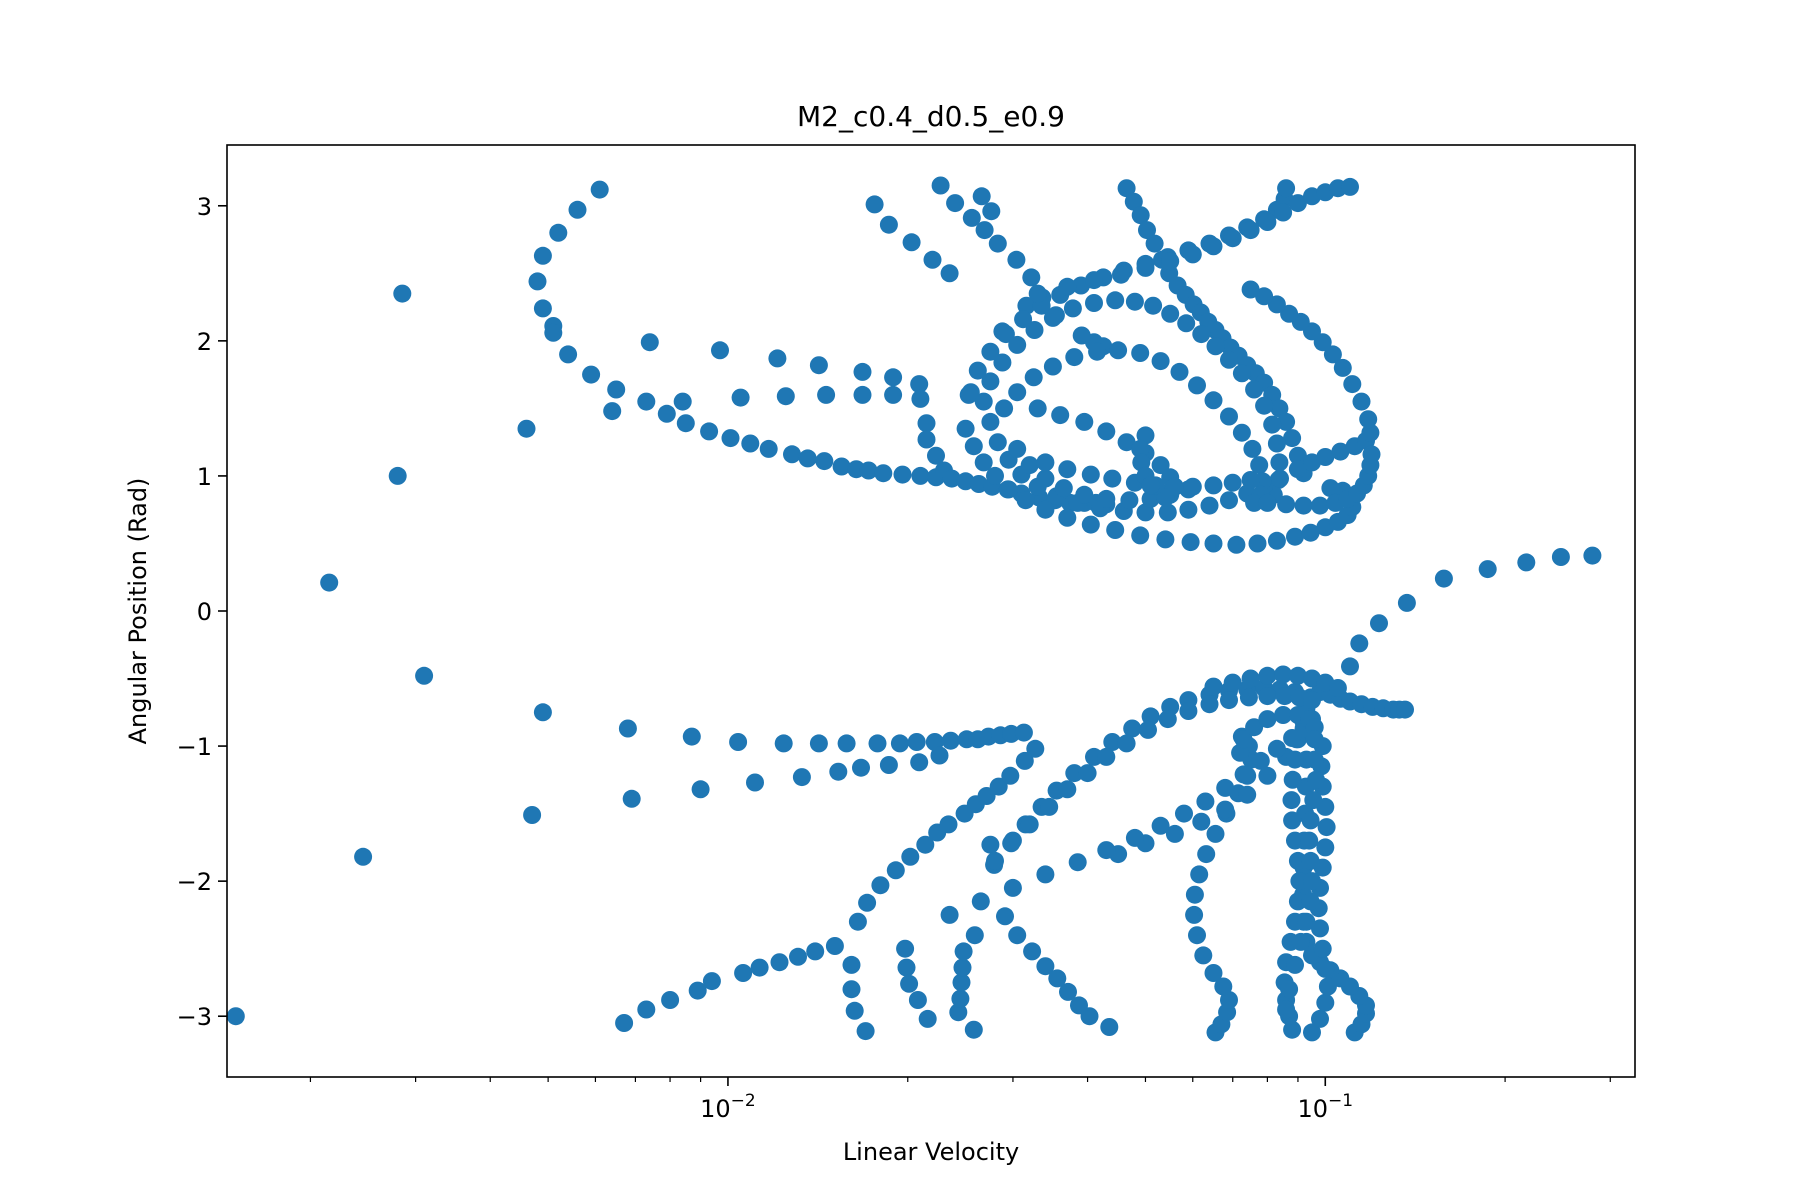  I want to click on y-tick-label: 3, so click(204, 207).